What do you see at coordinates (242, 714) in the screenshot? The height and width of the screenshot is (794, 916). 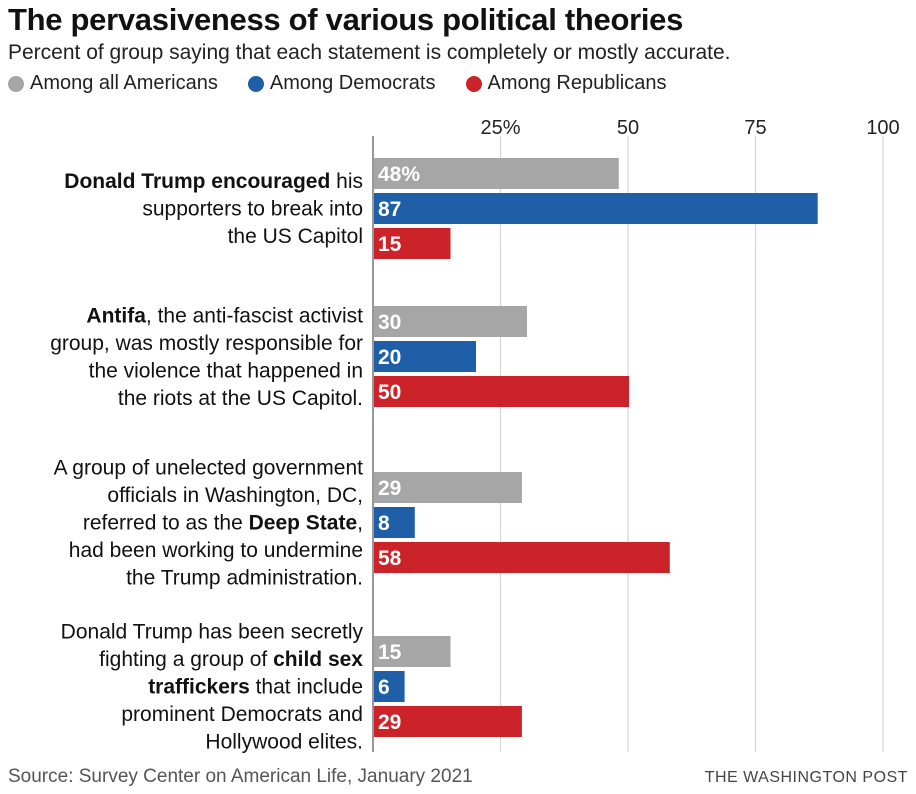 I see `category-label-line: prominent Democrats and` at bounding box center [242, 714].